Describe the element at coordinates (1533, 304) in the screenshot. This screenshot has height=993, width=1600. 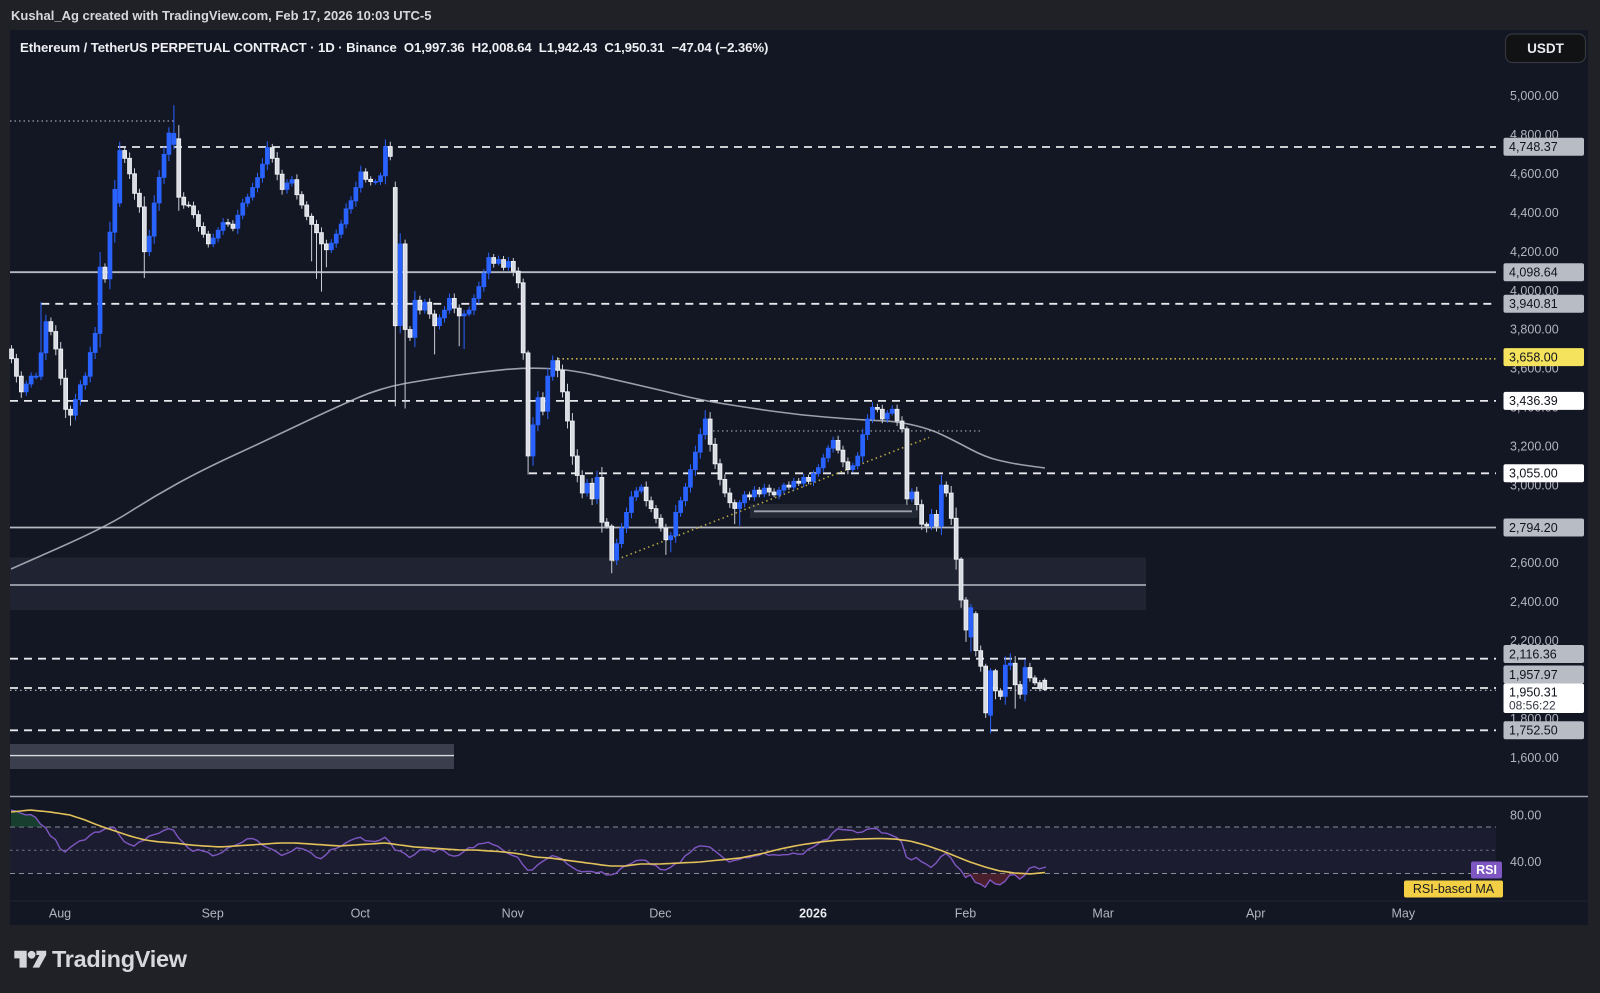
I see `svg-text: 3,940.81` at that location.